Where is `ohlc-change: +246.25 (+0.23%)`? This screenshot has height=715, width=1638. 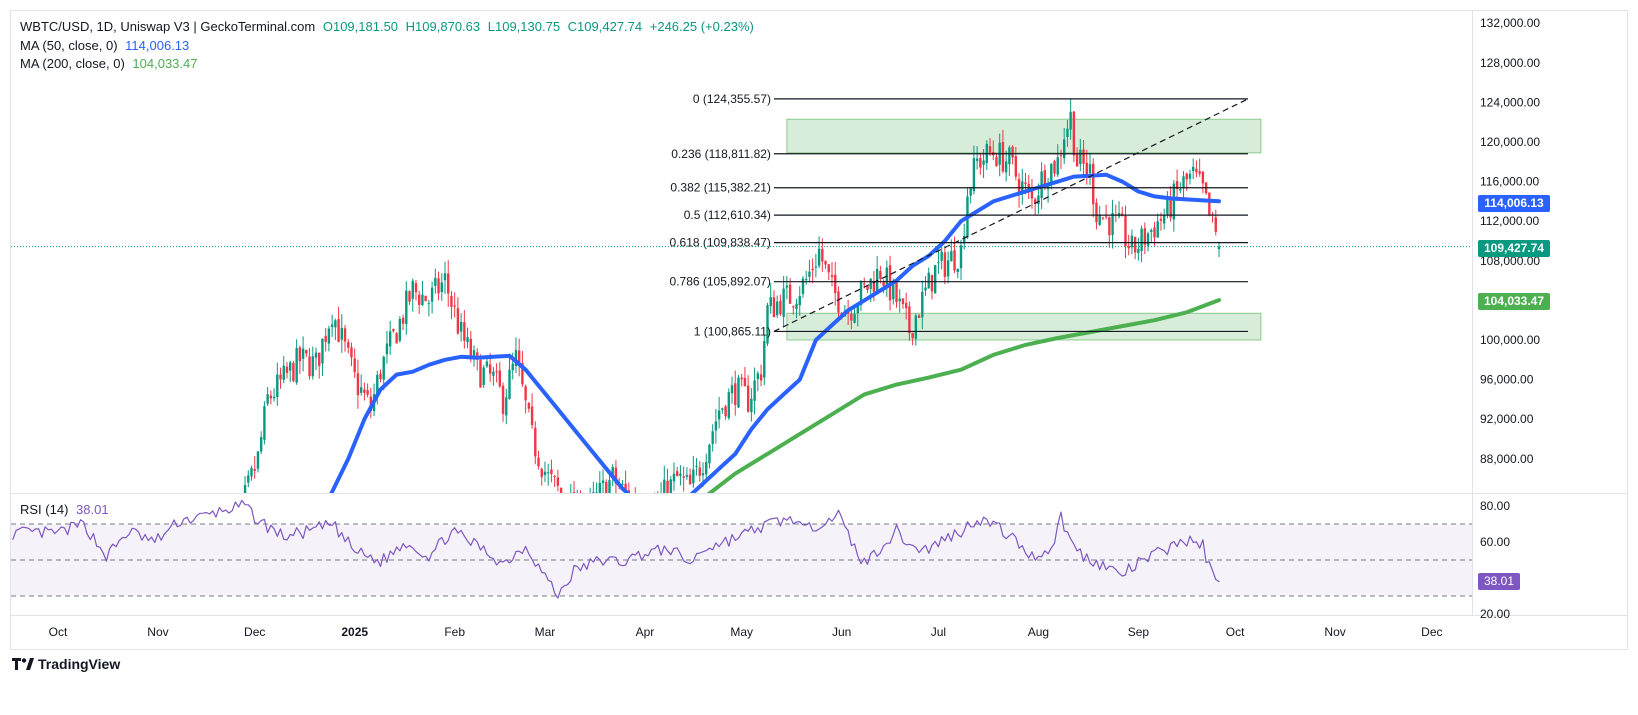
ohlc-change: +246.25 (+0.23%) is located at coordinates (701, 26).